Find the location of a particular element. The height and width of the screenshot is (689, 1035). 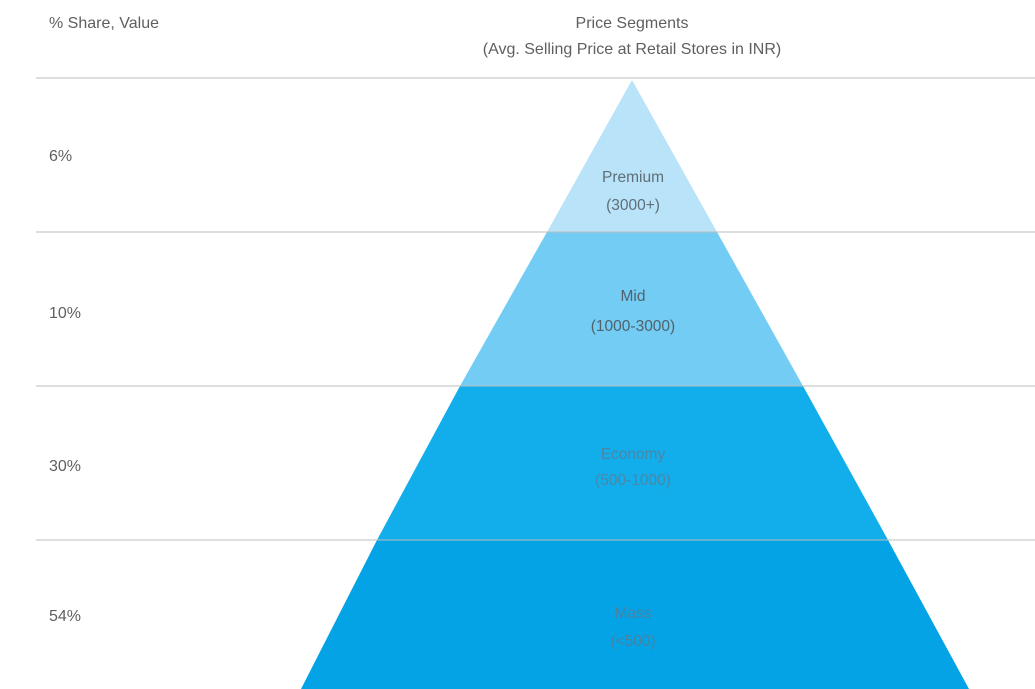

pyramid-band-economy is located at coordinates (632, 463).